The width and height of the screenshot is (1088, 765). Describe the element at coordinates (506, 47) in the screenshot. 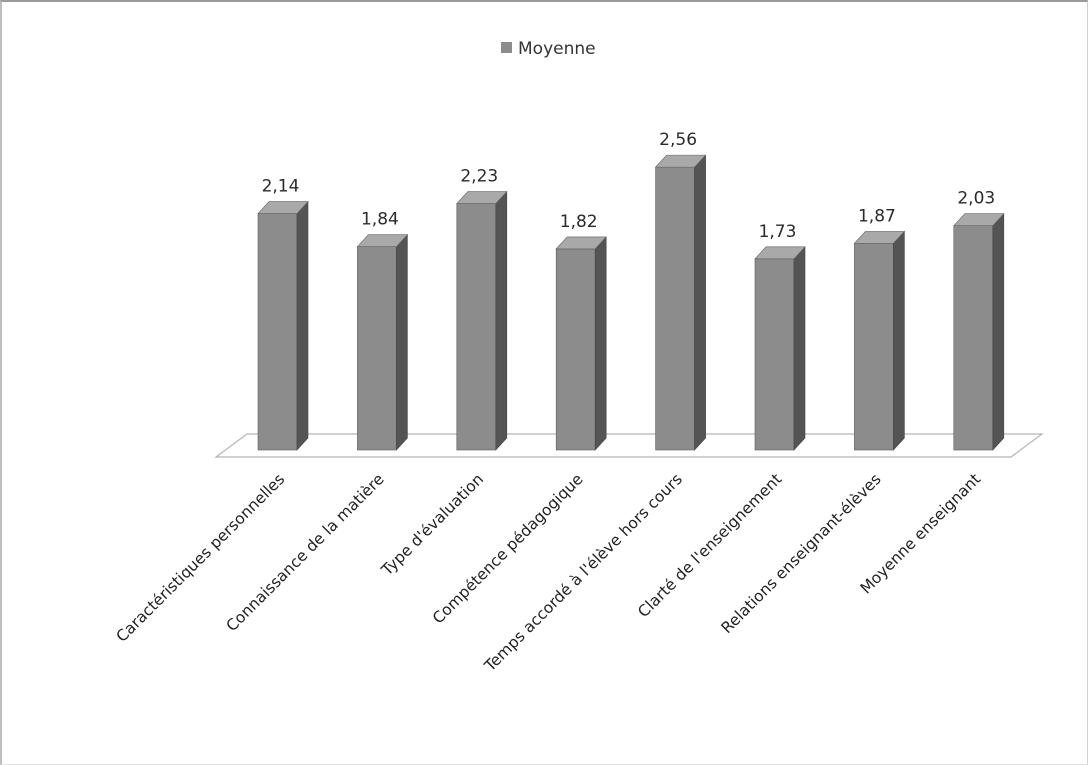

I see `legend-swatch` at that location.